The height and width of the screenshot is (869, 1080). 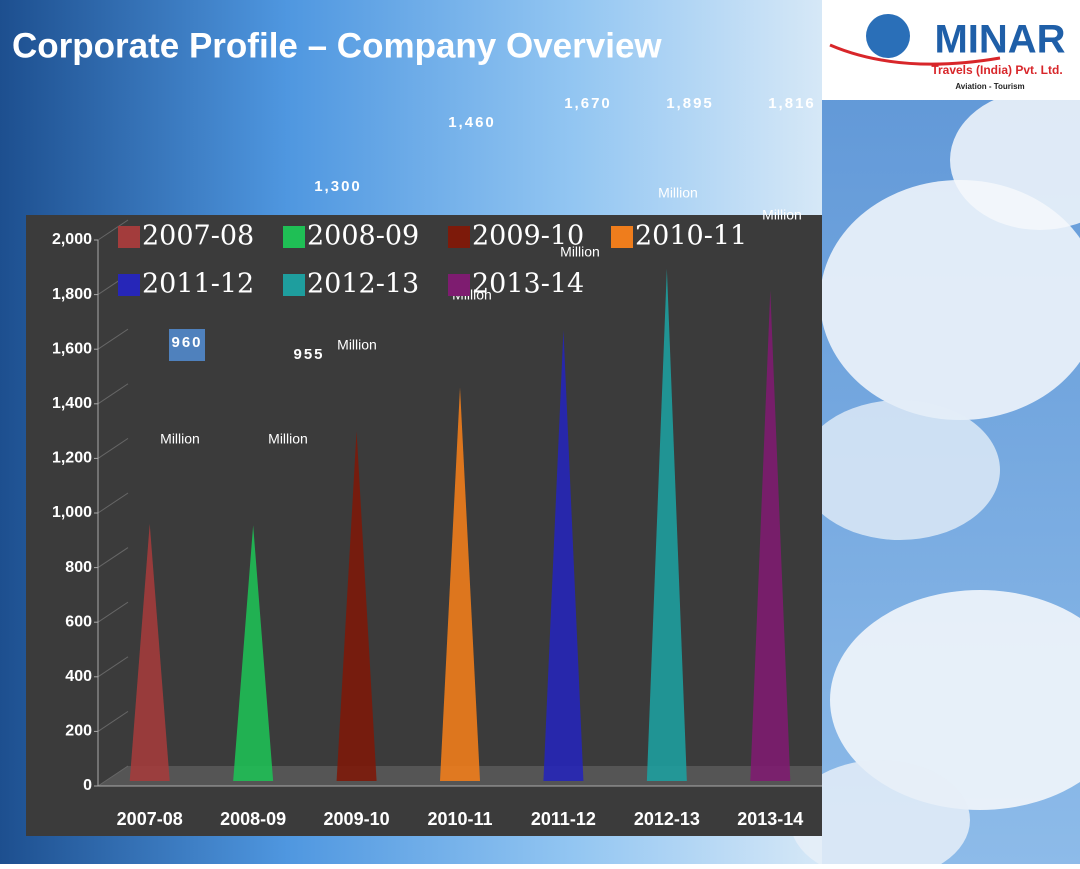 I want to click on y-tick-label: 400, so click(x=78, y=676).